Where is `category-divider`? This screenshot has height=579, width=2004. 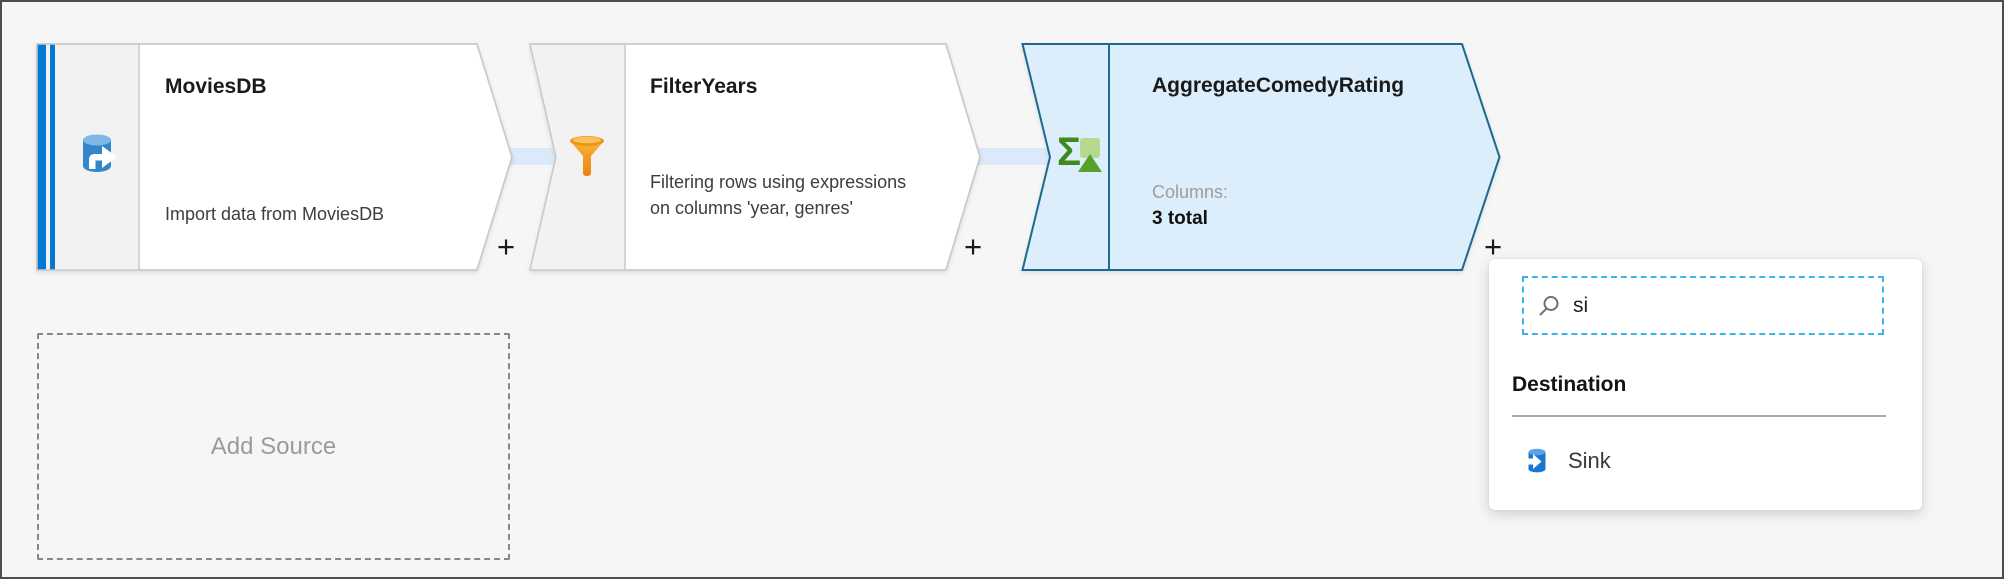 category-divider is located at coordinates (1699, 416).